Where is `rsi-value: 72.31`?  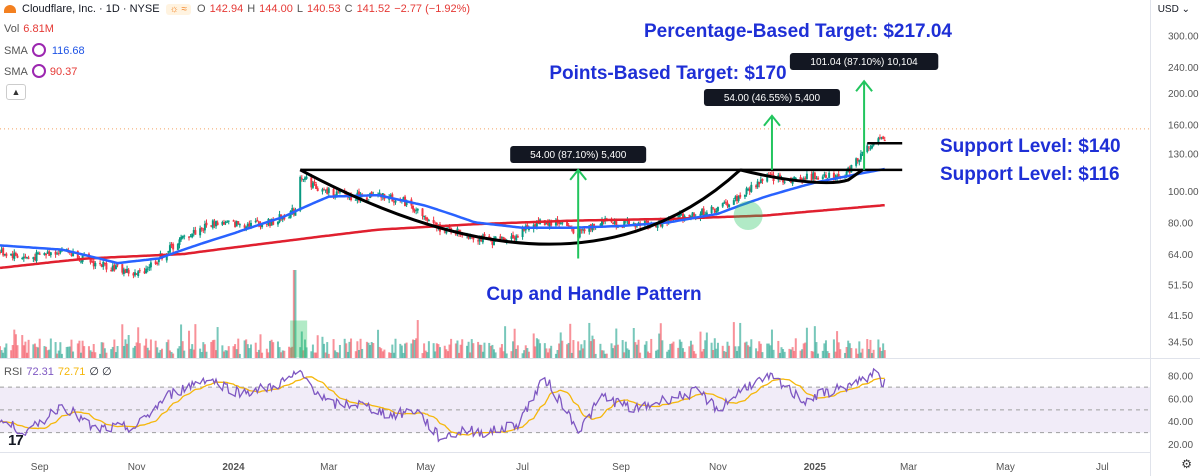
rsi-value: 72.31 is located at coordinates (40, 372).